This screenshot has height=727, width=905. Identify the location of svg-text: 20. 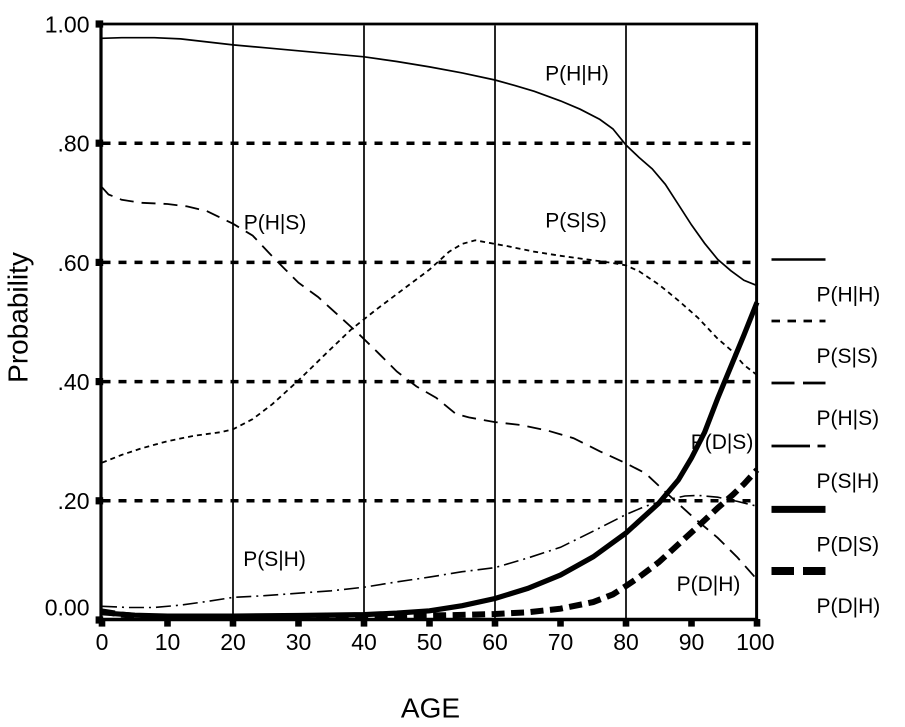
(233, 642).